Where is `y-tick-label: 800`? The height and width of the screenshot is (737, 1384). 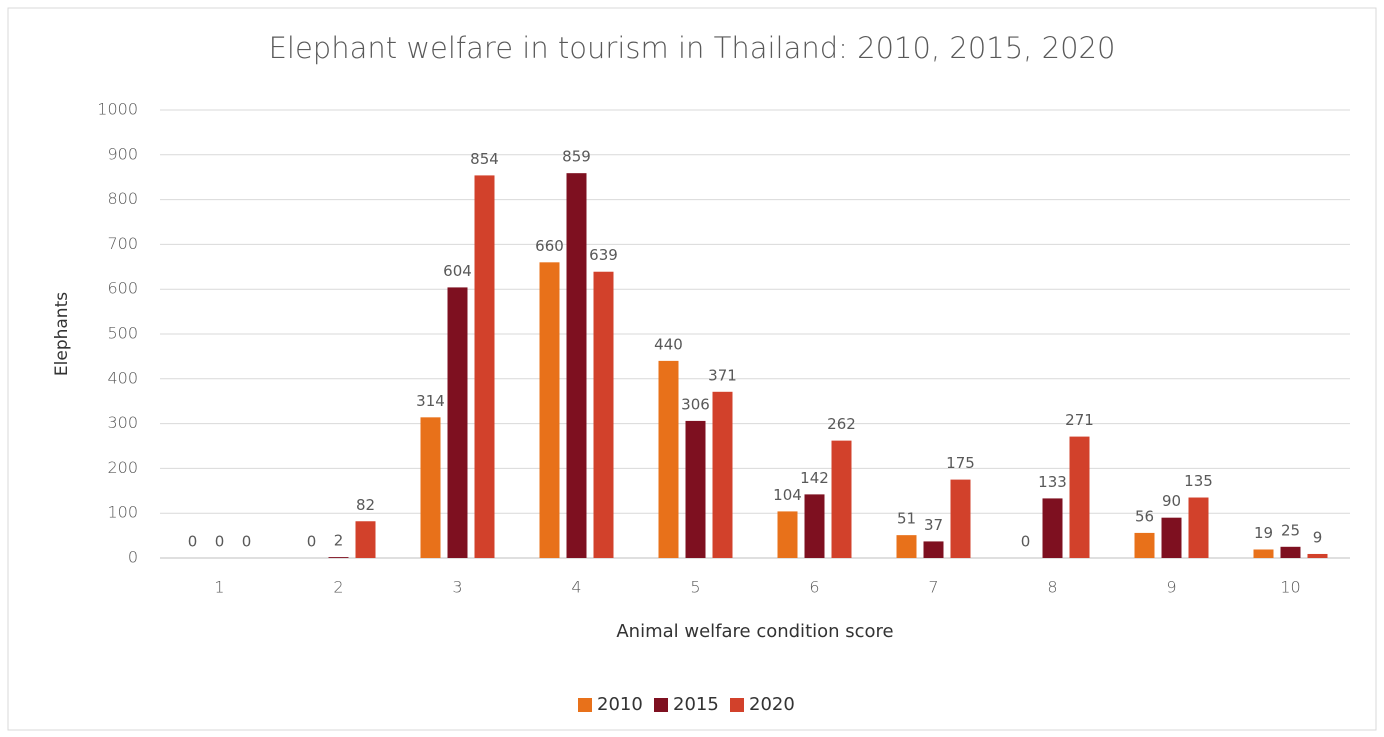 y-tick-label: 800 is located at coordinates (122, 198).